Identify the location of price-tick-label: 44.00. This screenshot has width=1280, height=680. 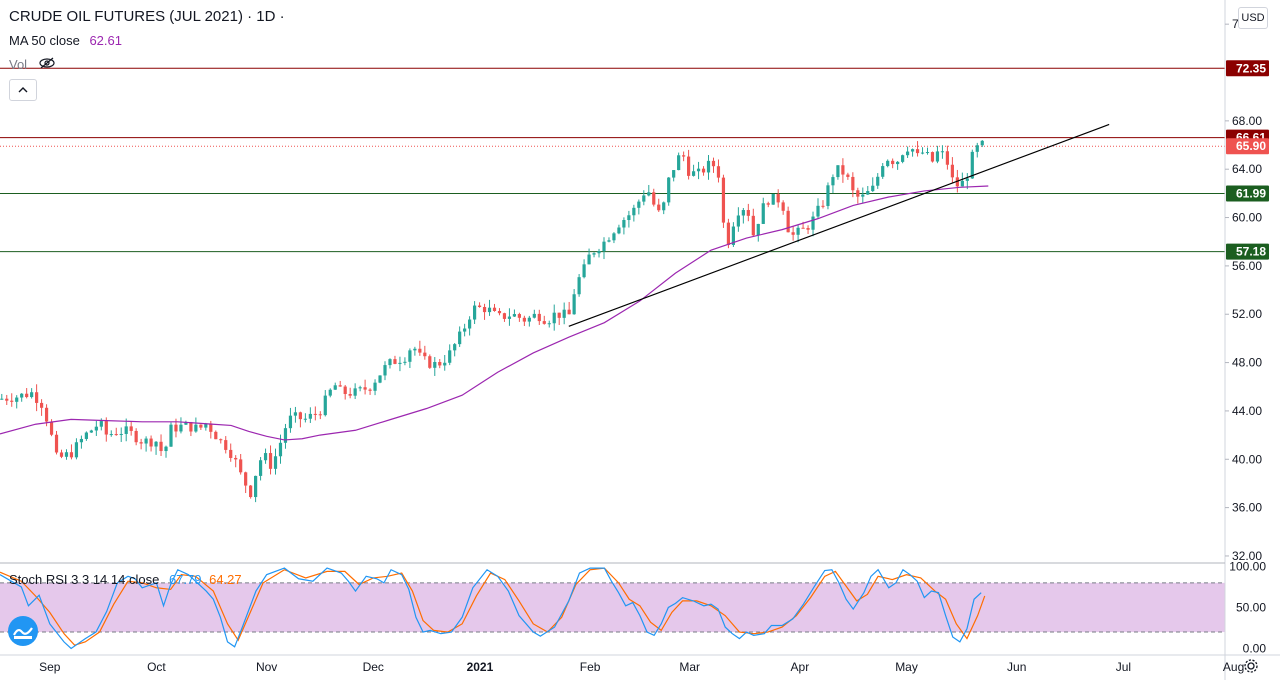
(1247, 411).